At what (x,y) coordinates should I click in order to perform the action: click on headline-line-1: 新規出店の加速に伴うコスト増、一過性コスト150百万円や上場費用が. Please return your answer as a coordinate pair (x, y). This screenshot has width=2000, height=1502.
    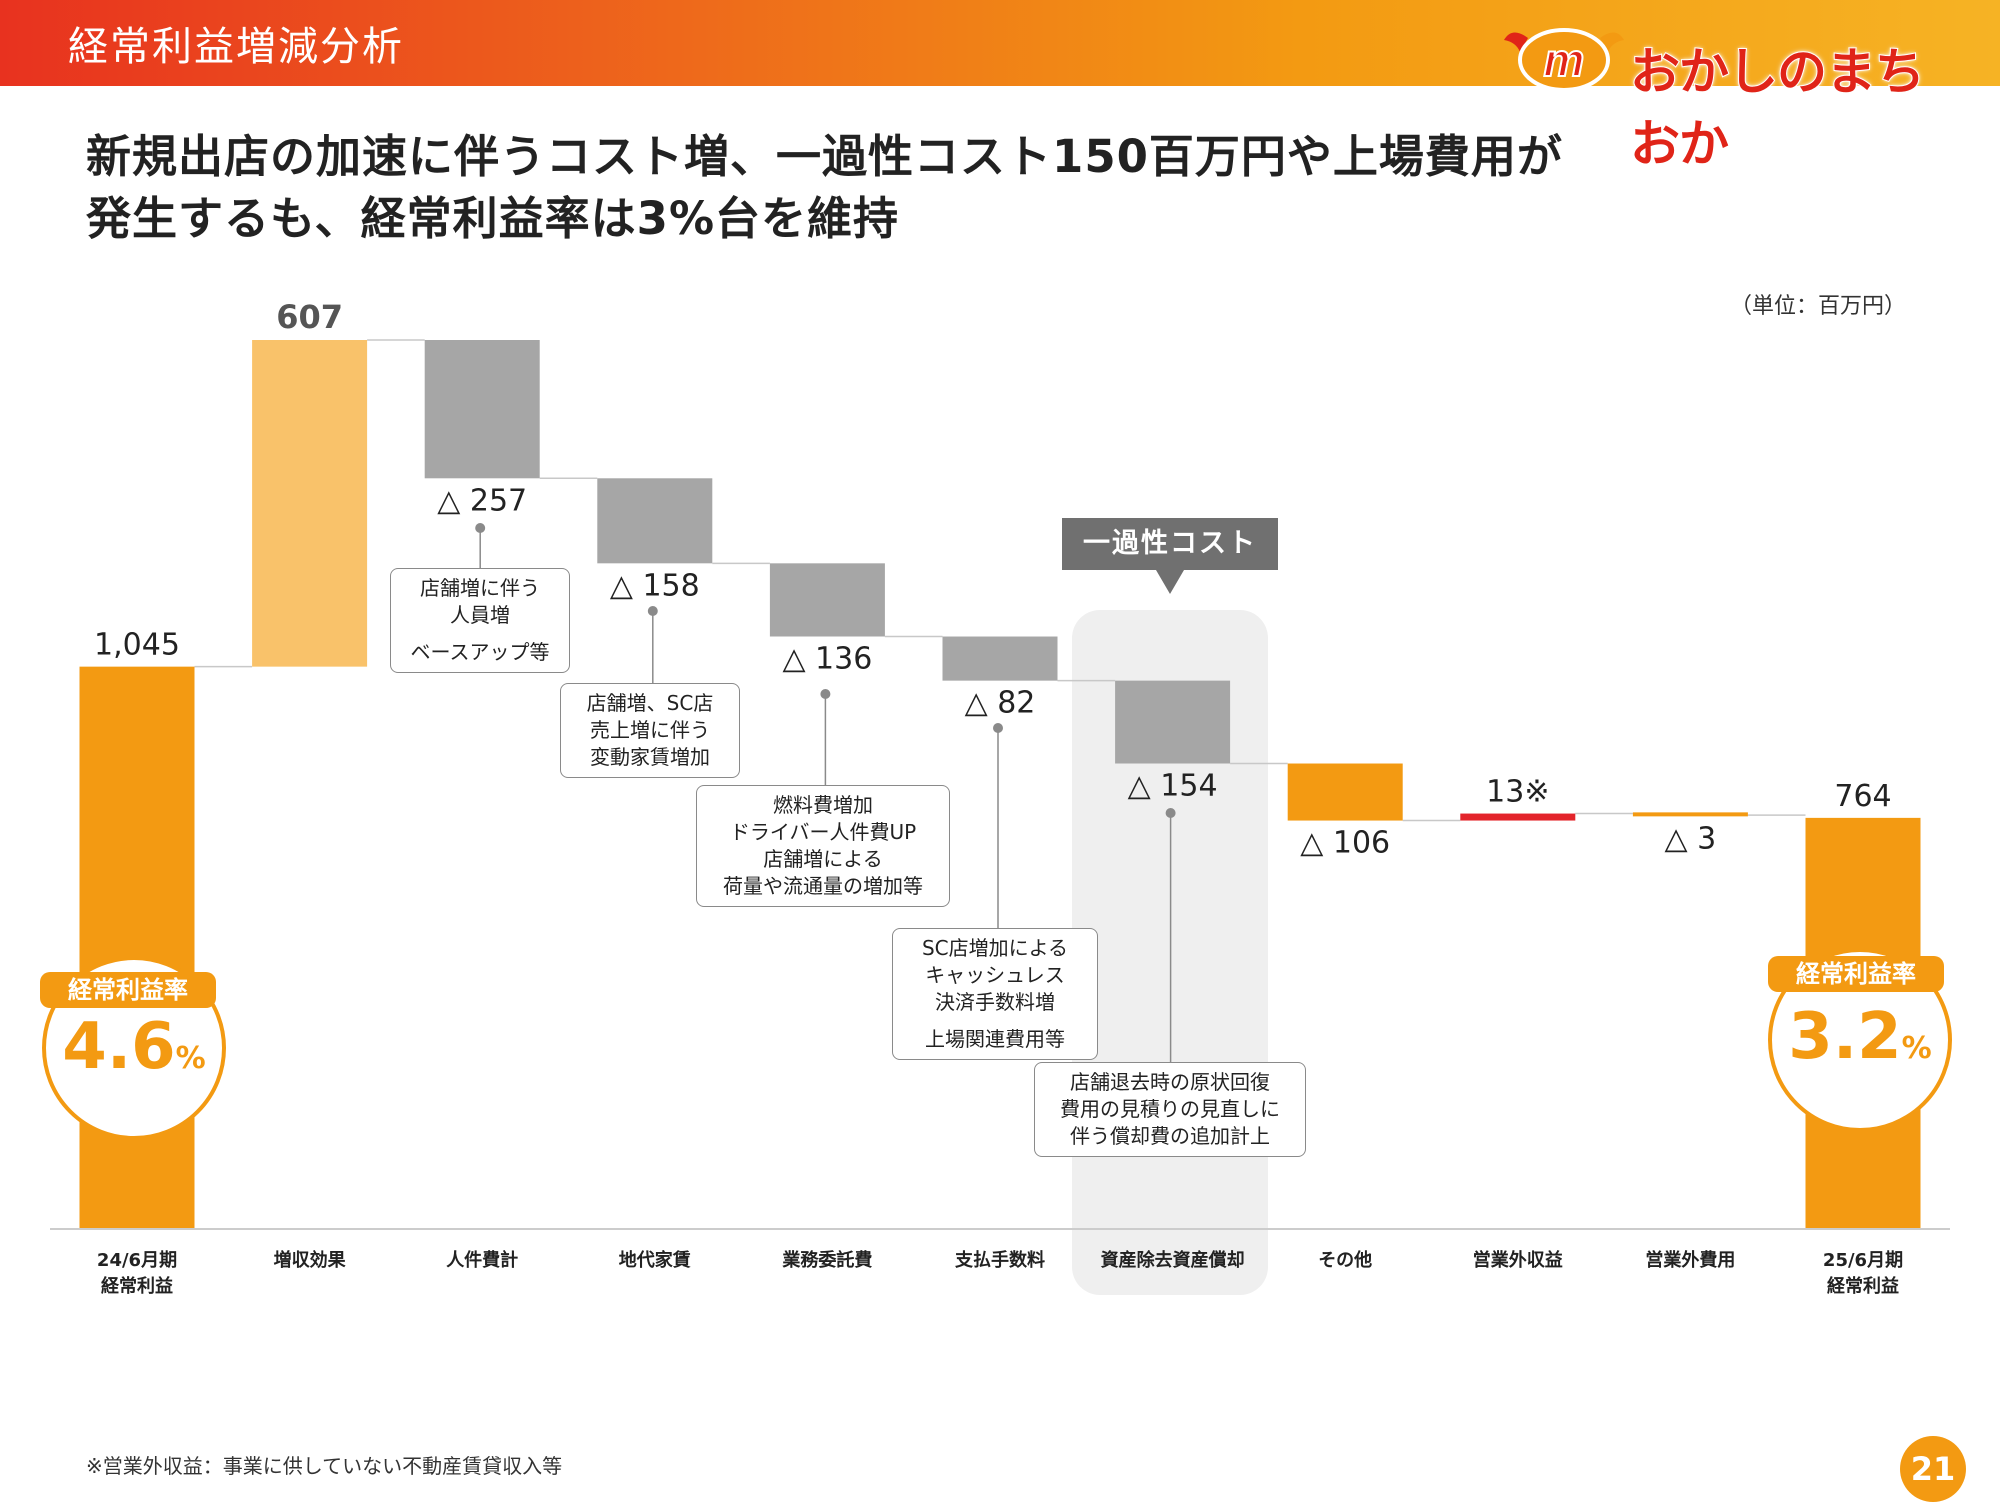
    Looking at the image, I should click on (824, 156).